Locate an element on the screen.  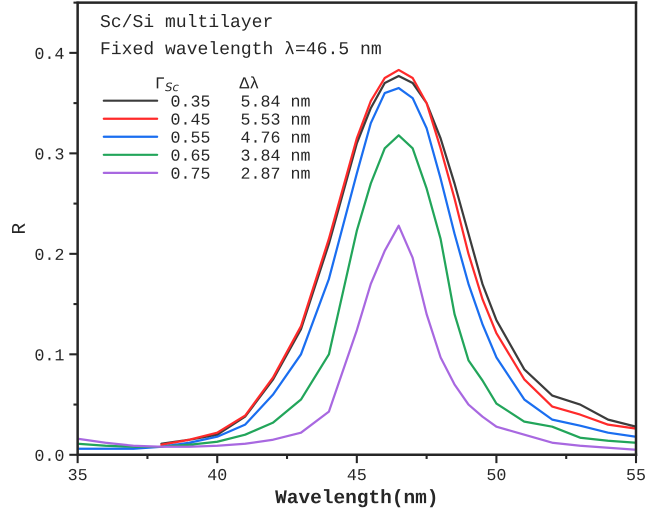
text: Γ$_{Sc}$ Δλ is located at coordinates (207, 84).